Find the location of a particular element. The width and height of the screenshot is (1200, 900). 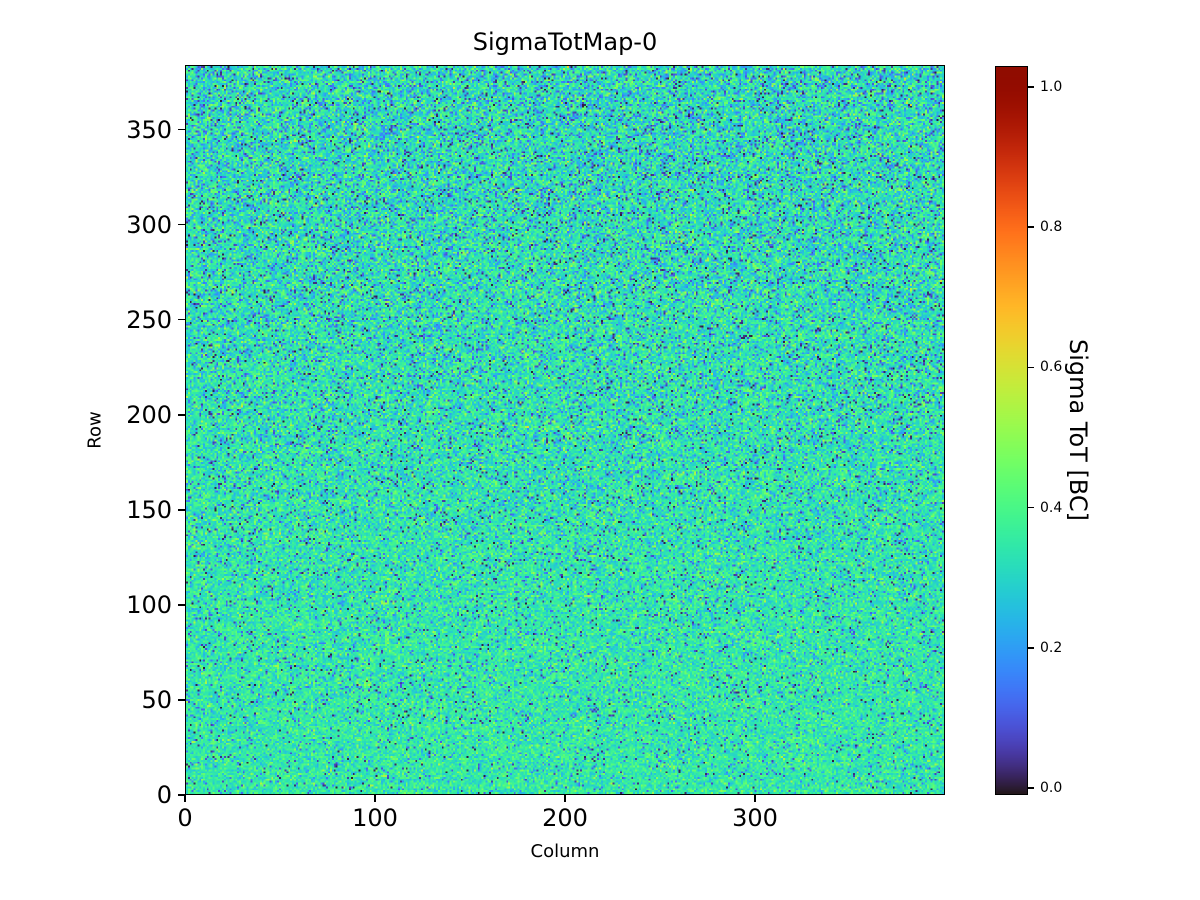

colorbar-canvas is located at coordinates (1011, 430).